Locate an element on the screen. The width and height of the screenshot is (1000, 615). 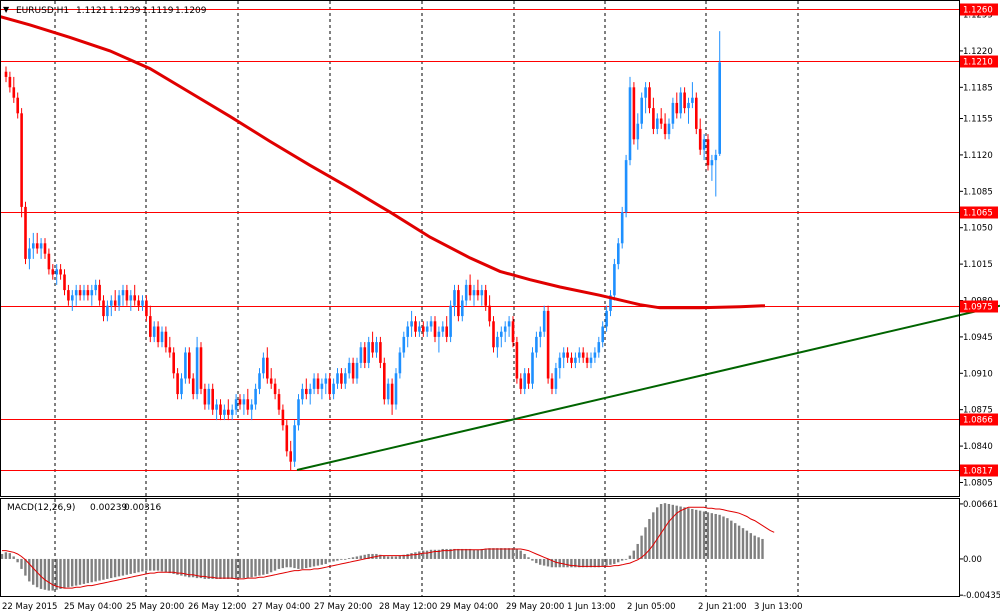
macd-tick-label: -0.00435 is located at coordinates (981, 596).